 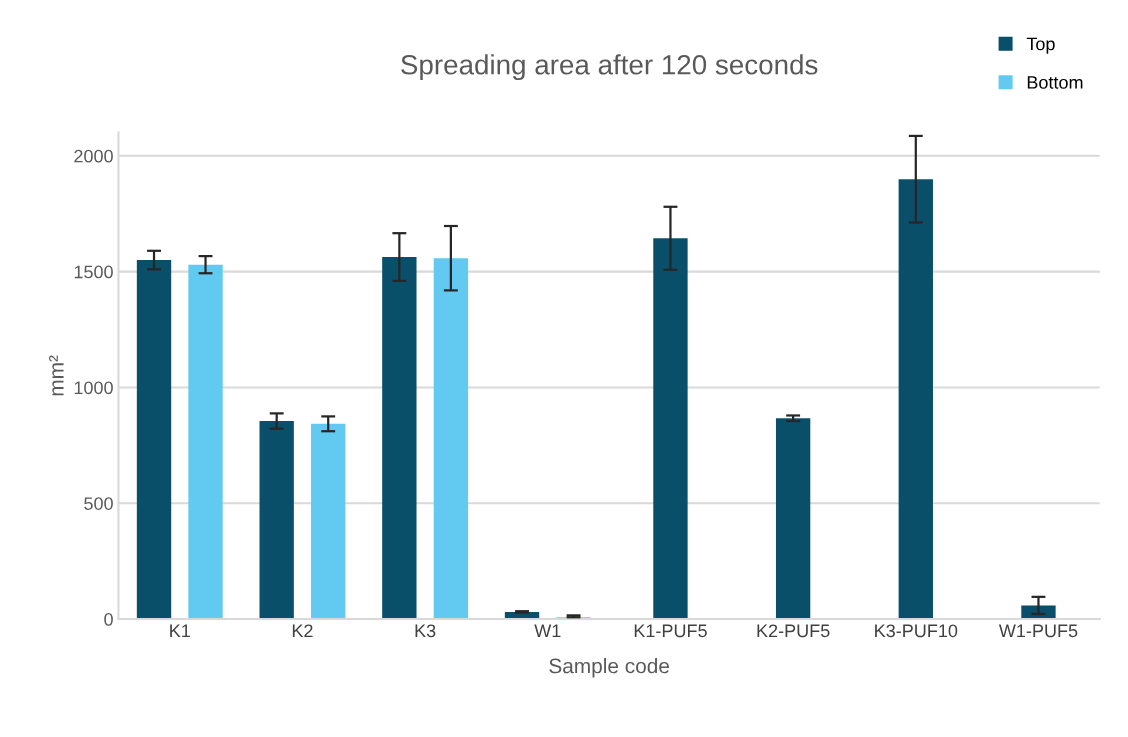 What do you see at coordinates (1040, 45) in the screenshot?
I see `legend-label: Top` at bounding box center [1040, 45].